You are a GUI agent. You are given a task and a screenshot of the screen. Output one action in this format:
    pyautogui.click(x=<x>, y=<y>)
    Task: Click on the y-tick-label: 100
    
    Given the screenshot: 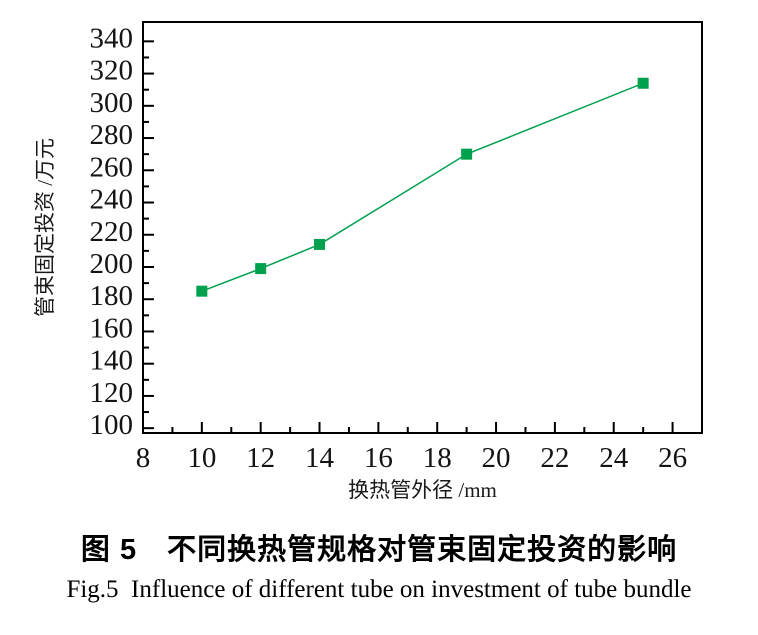 What is the action you would take?
    pyautogui.click(x=112, y=425)
    